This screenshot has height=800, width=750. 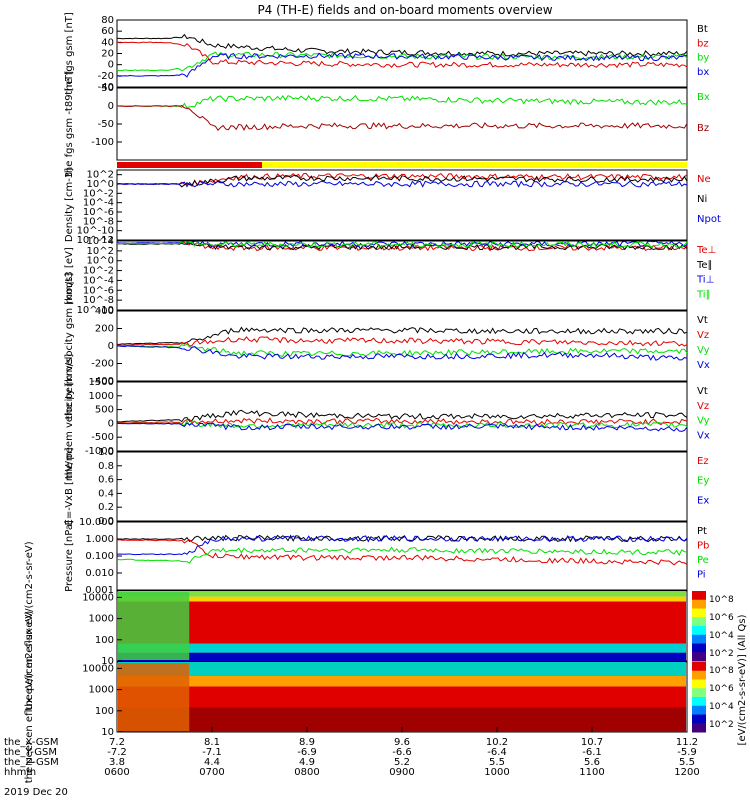 What do you see at coordinates (402, 118) in the screenshot?
I see `series-line-Bz` at bounding box center [402, 118].